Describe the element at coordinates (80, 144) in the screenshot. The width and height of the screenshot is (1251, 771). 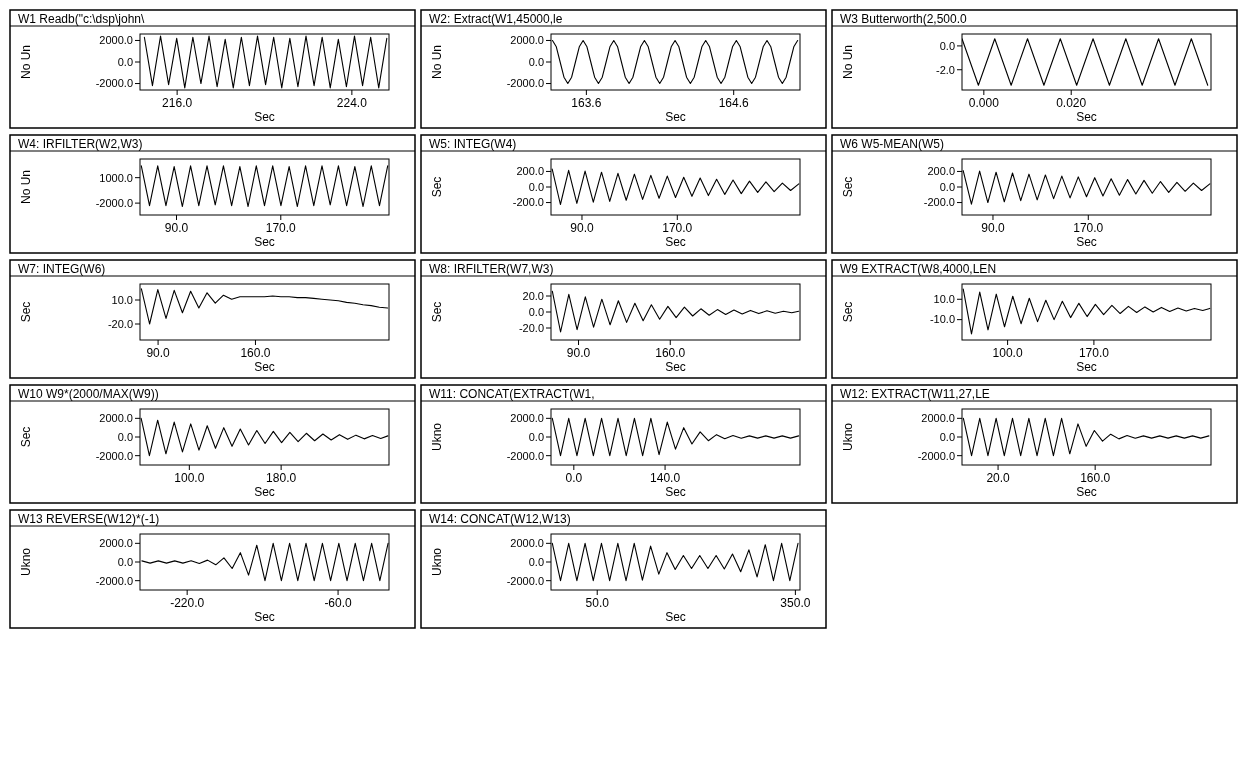
I see `chart-title: W4: IRFILTER(W2,W3)` at that location.